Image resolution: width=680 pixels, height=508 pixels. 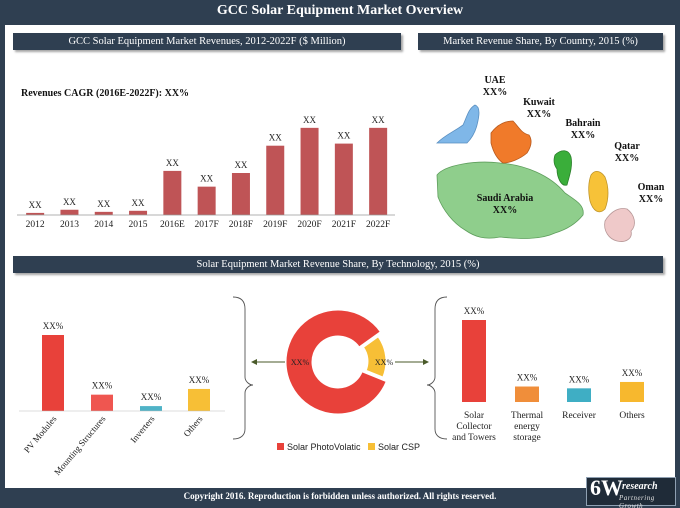 What do you see at coordinates (495, 92) in the screenshot?
I see `uae-value: XX%` at bounding box center [495, 92].